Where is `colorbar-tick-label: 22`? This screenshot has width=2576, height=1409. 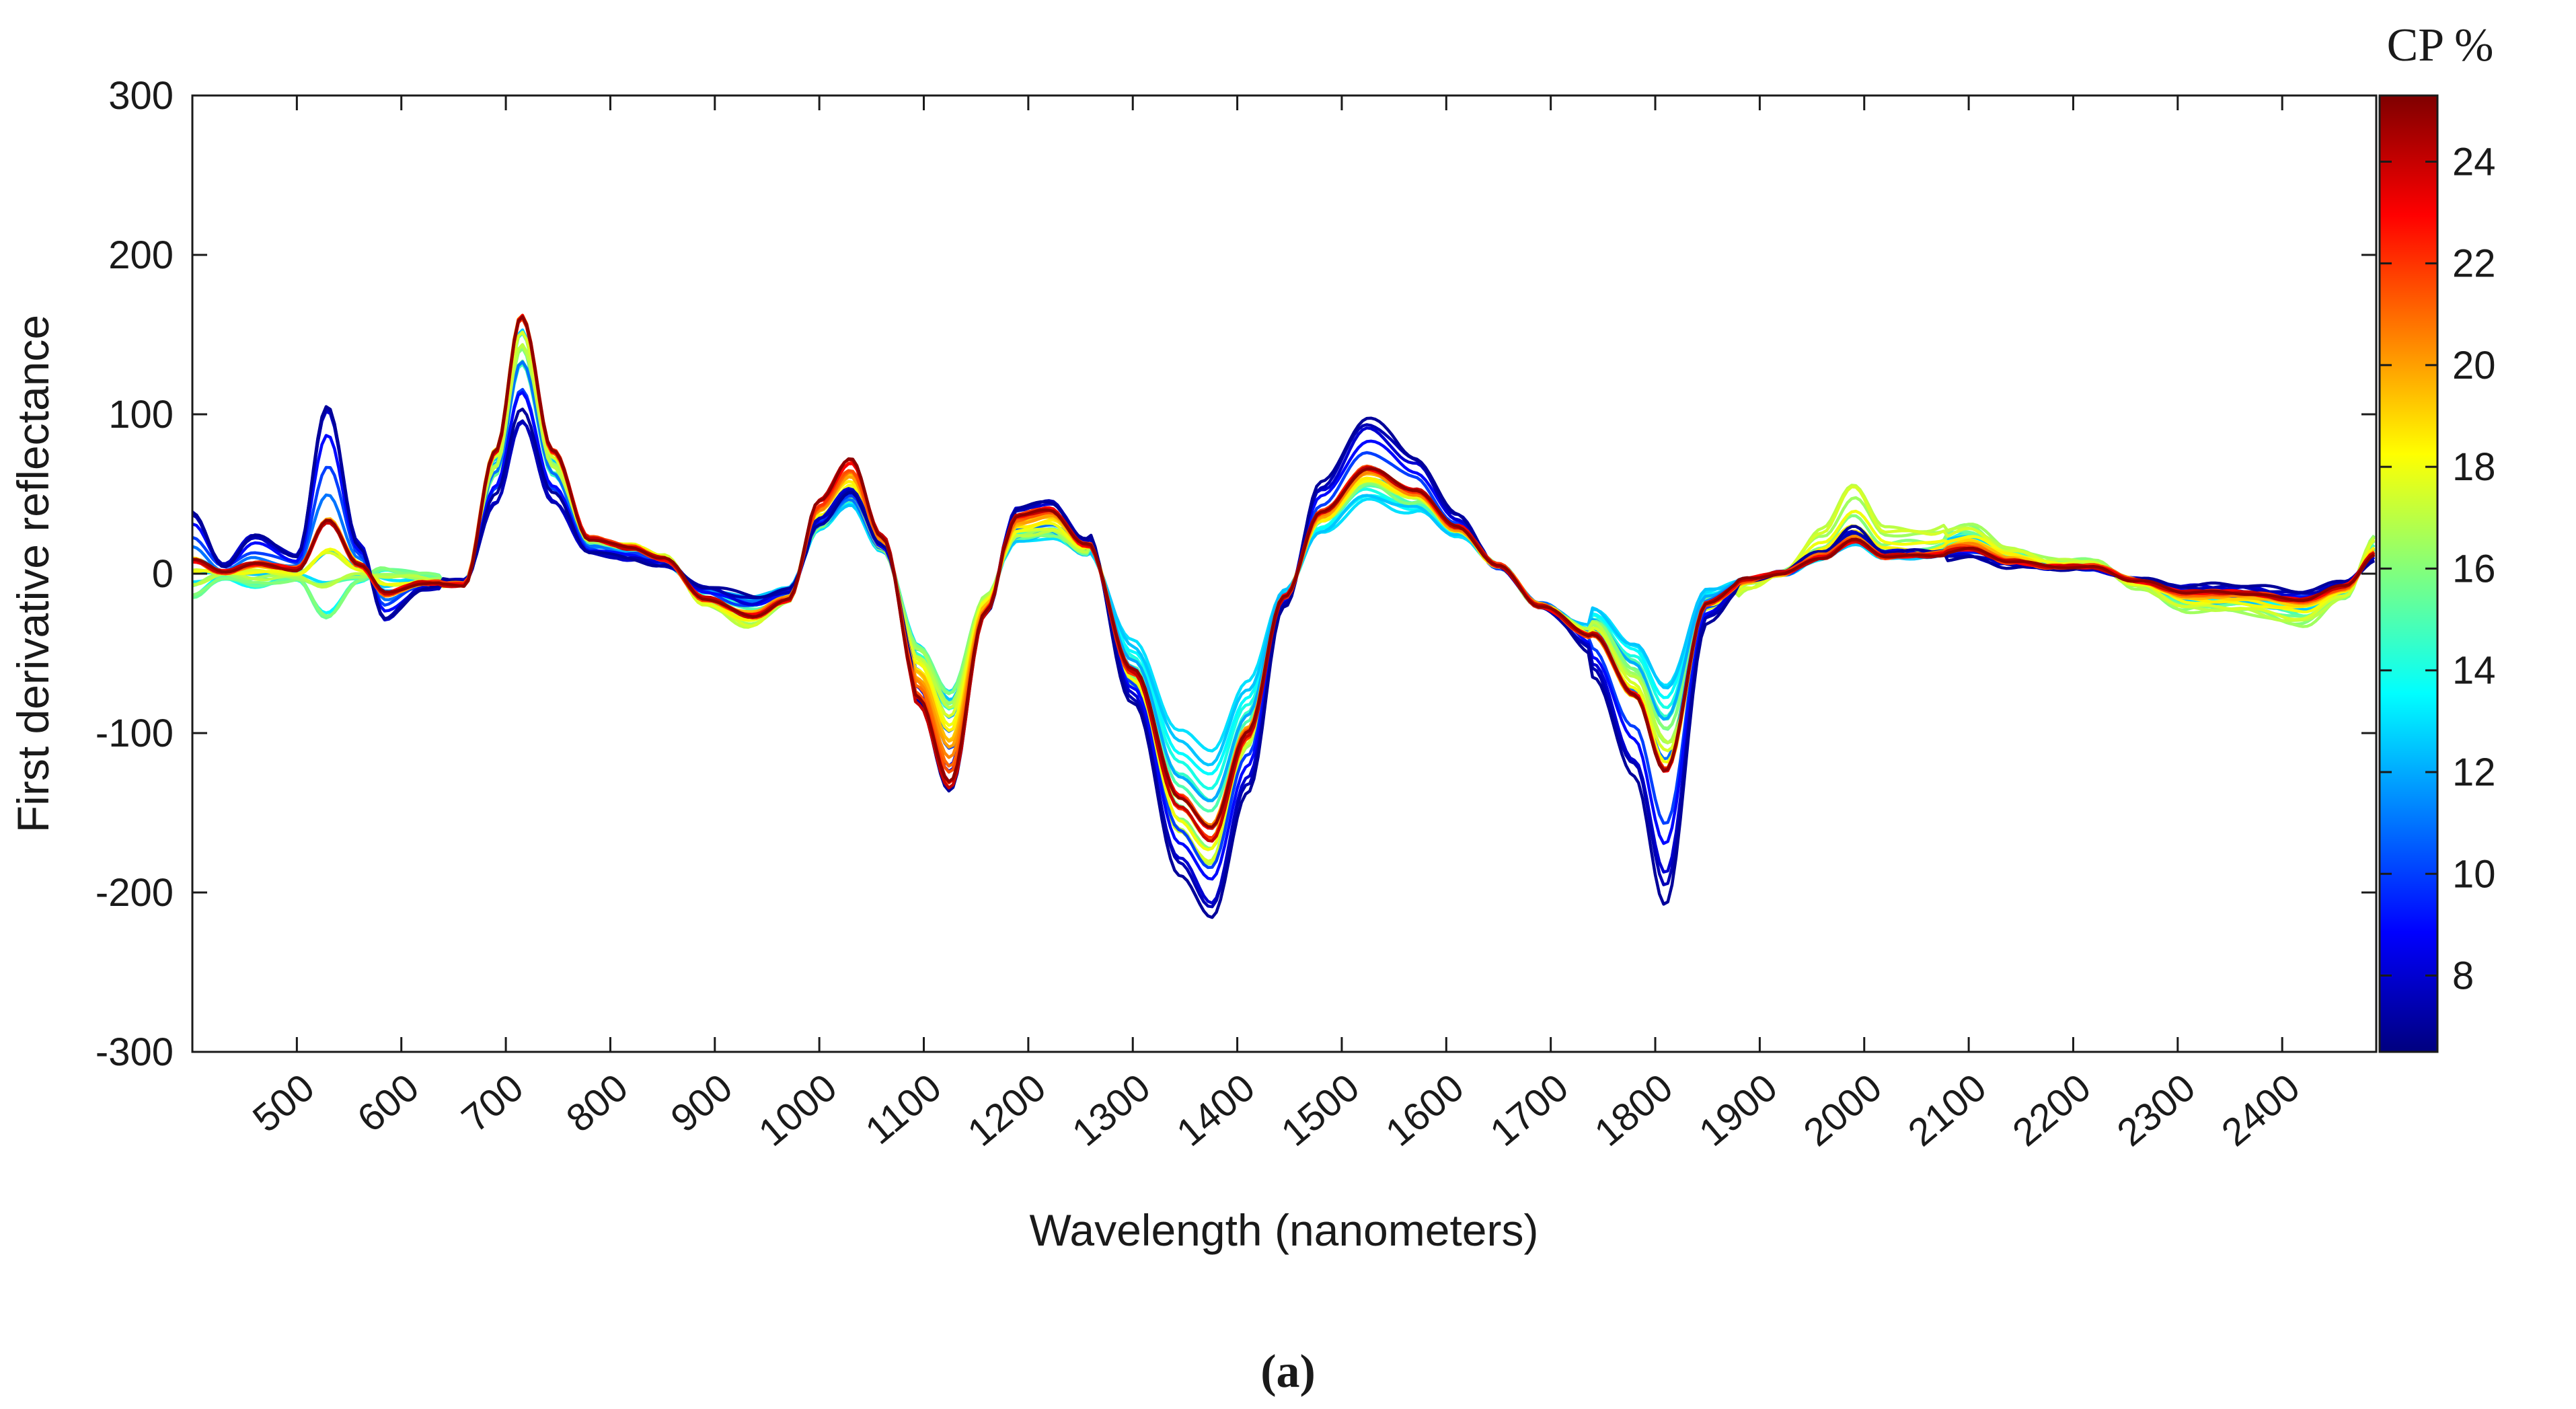 colorbar-tick-label: 22 is located at coordinates (2474, 264).